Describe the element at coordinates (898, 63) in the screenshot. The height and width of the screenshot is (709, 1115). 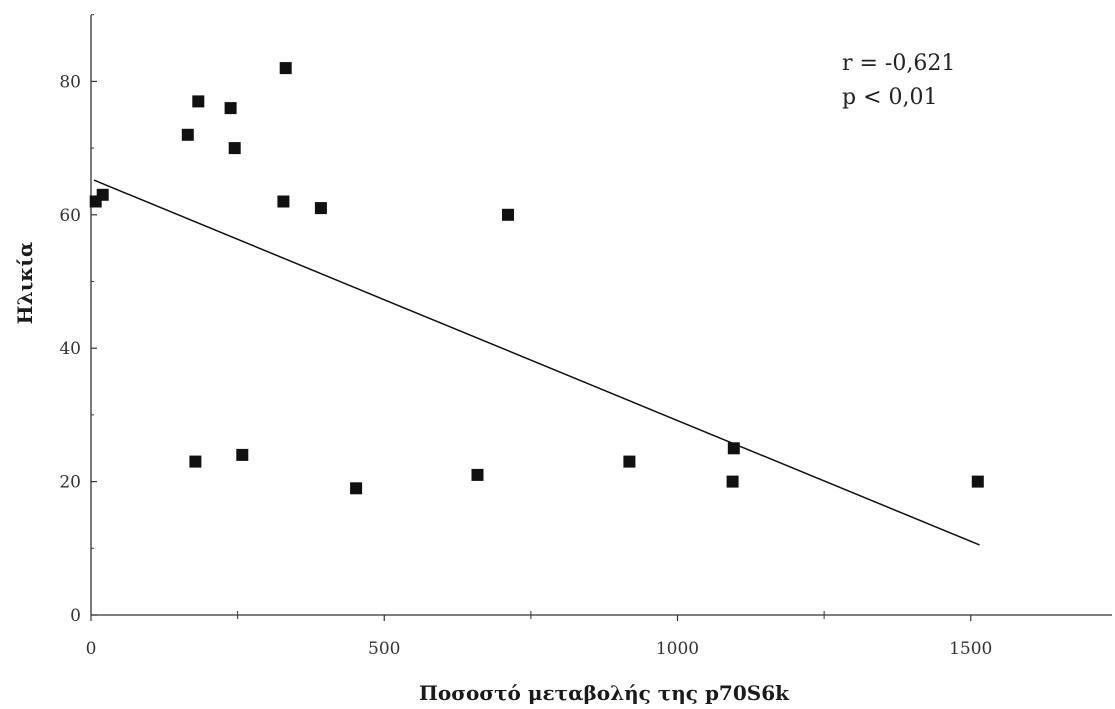
I see `correlation-r-annotation: r = -0,621` at that location.